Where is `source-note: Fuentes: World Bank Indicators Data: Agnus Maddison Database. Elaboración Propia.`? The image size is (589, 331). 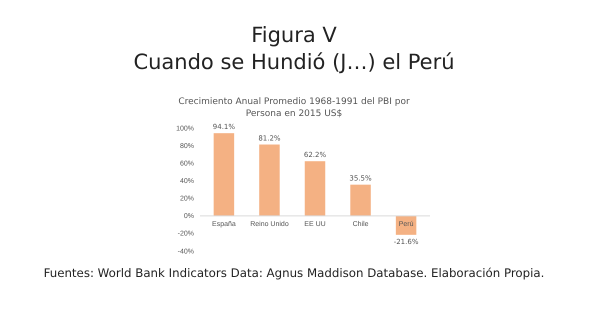 source-note: Fuentes: World Bank Indicators Data: Agnus Maddison Database. Elaboración Propia. is located at coordinates (294, 273).